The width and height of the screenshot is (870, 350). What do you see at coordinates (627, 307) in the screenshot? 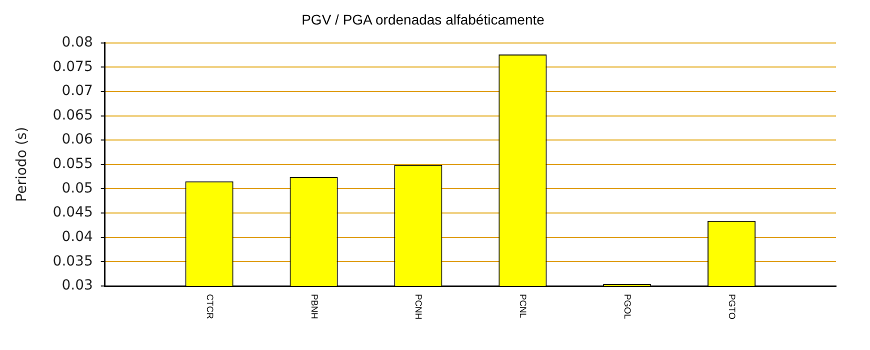
I see `x-tick-label: PGOL` at bounding box center [627, 307].